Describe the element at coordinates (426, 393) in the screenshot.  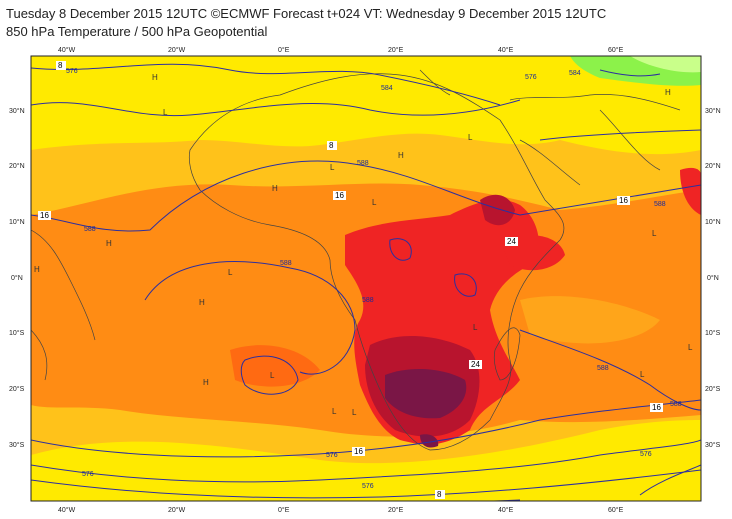
I see `purple-core` at that location.